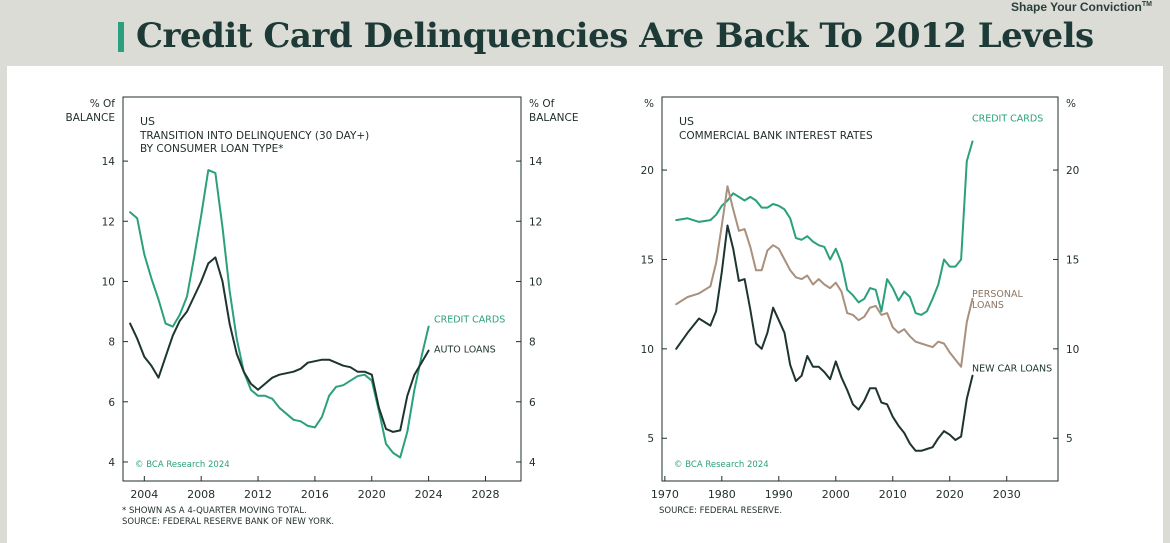  I want to click on x-tick-label: 1970, so click(665, 494).